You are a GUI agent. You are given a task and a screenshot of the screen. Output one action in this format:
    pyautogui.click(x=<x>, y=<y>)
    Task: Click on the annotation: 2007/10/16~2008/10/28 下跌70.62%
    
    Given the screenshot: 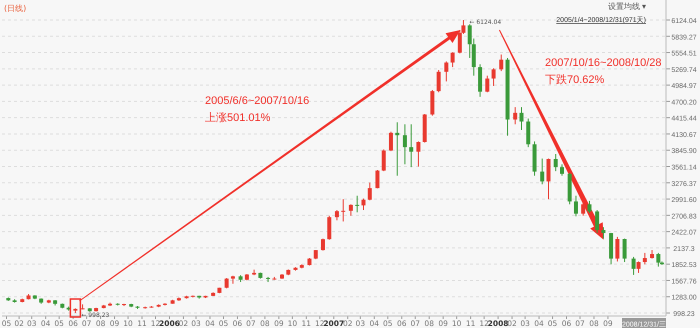 What is the action you would take?
    pyautogui.click(x=603, y=71)
    